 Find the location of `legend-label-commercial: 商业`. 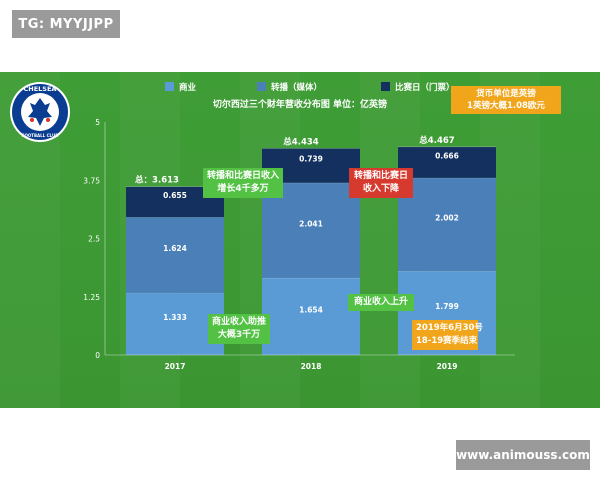

legend-label-commercial: 商业 is located at coordinates (188, 87).